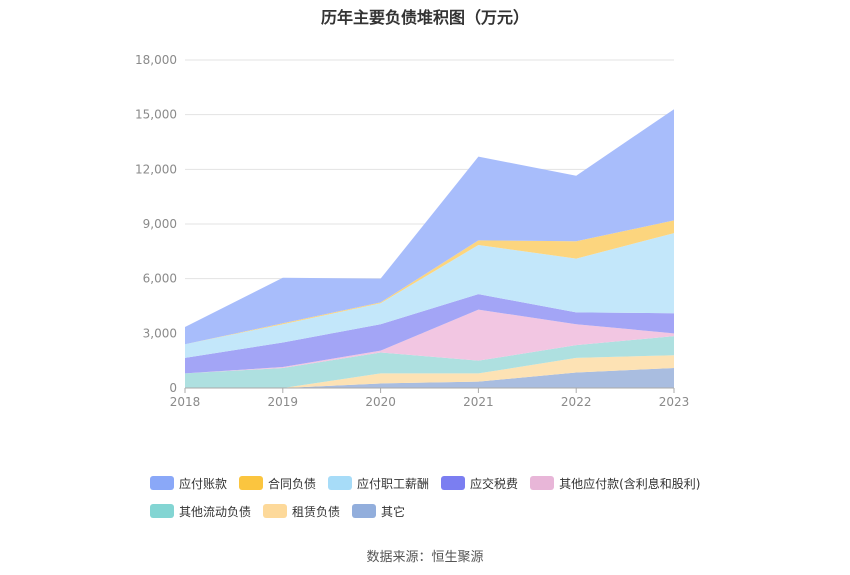 Image resolution: width=850 pixels, height=575 pixels. I want to click on legend-row-1: 应付账款 合同负债 应付职工薪酬 应交税费 其他应付款(含利息和股利), so click(450, 483).